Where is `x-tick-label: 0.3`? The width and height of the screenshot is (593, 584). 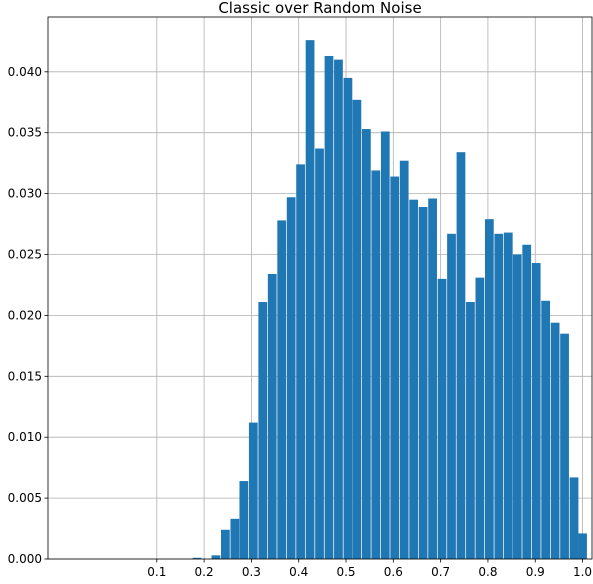
x-tick-label: 0.3 is located at coordinates (251, 572).